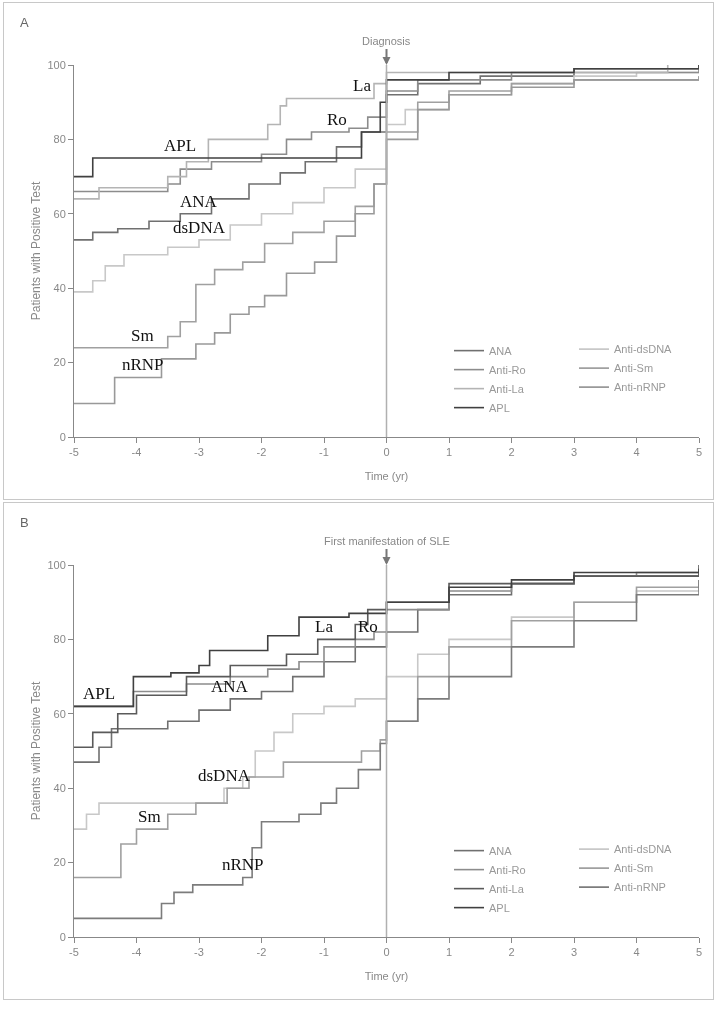  Describe the element at coordinates (386, 41) in the screenshot. I see `ref-line-label: Diagnosis` at that location.